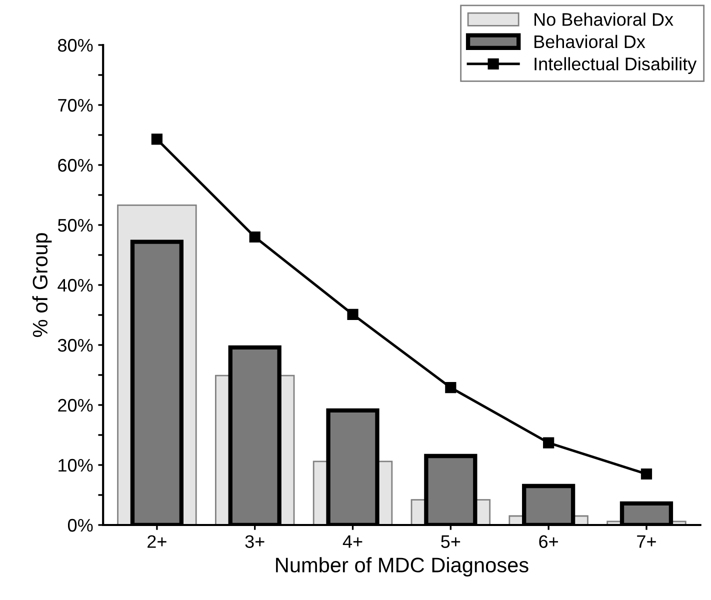 The width and height of the screenshot is (711, 600). I want to click on y-tick-label: 60%, so click(75, 165).